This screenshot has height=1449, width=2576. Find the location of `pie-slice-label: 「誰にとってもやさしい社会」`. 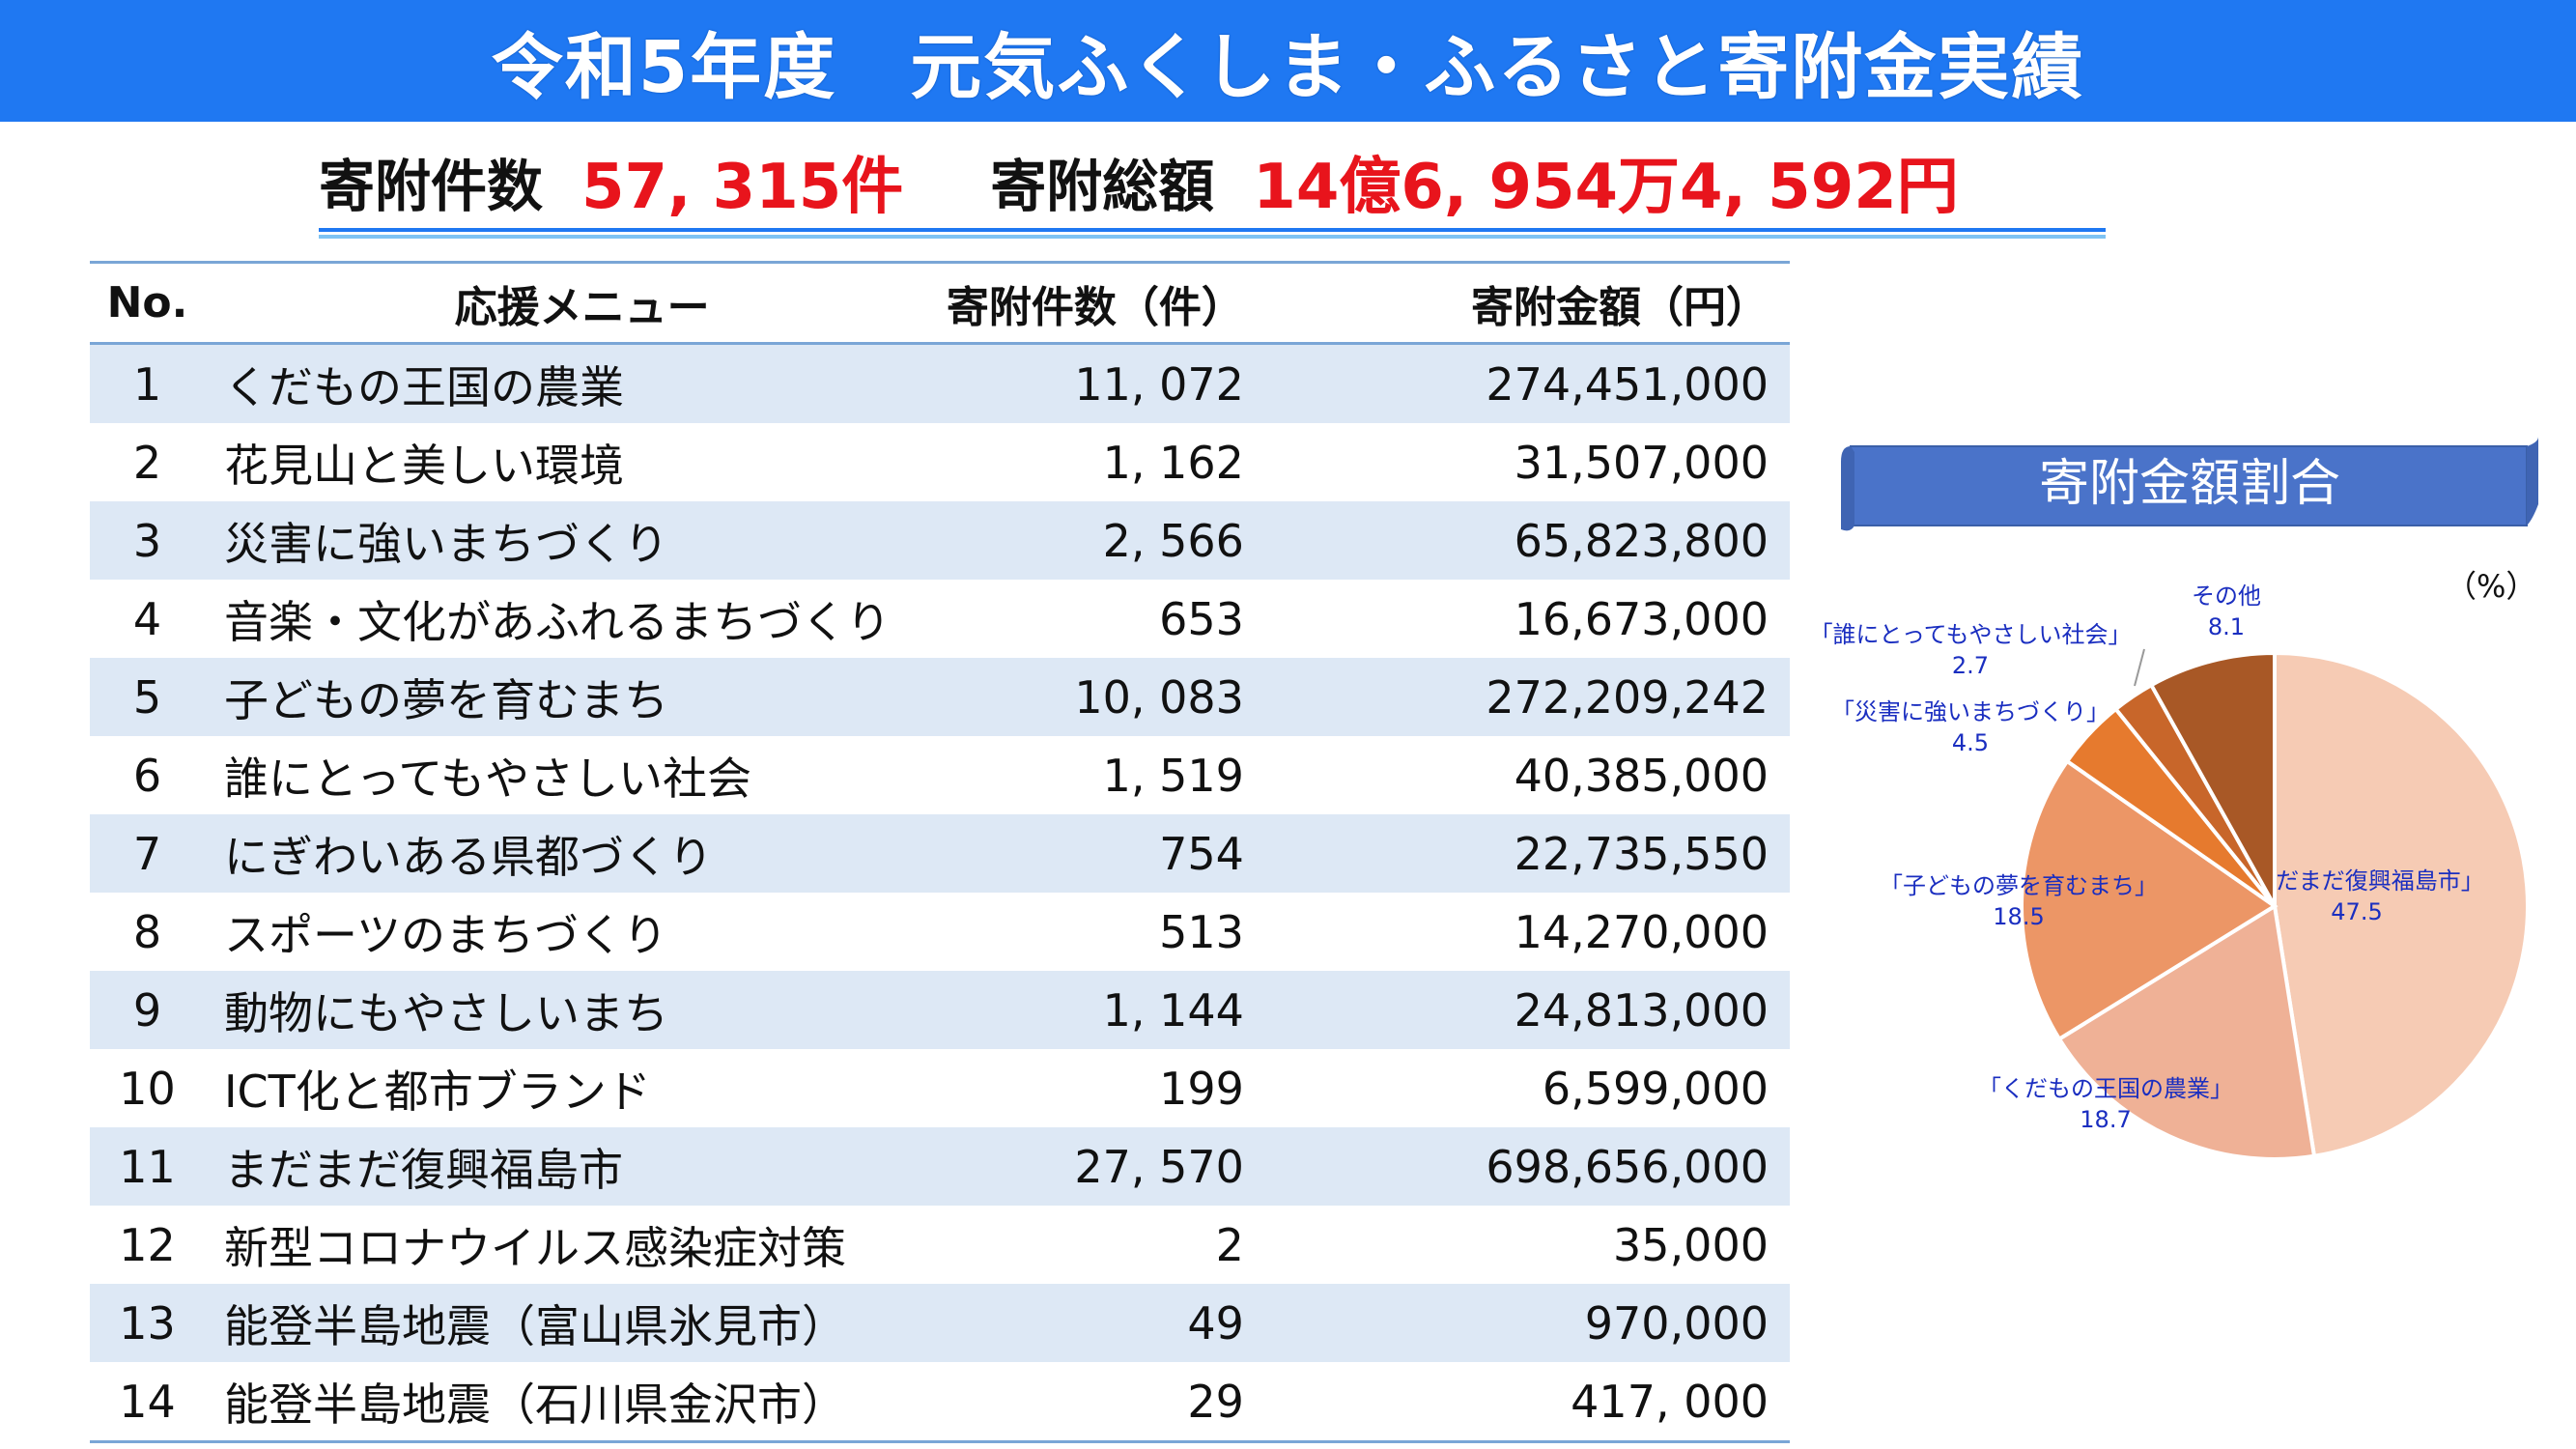

pie-slice-label: 「誰にとってもやさしい社会」 is located at coordinates (1973, 634).